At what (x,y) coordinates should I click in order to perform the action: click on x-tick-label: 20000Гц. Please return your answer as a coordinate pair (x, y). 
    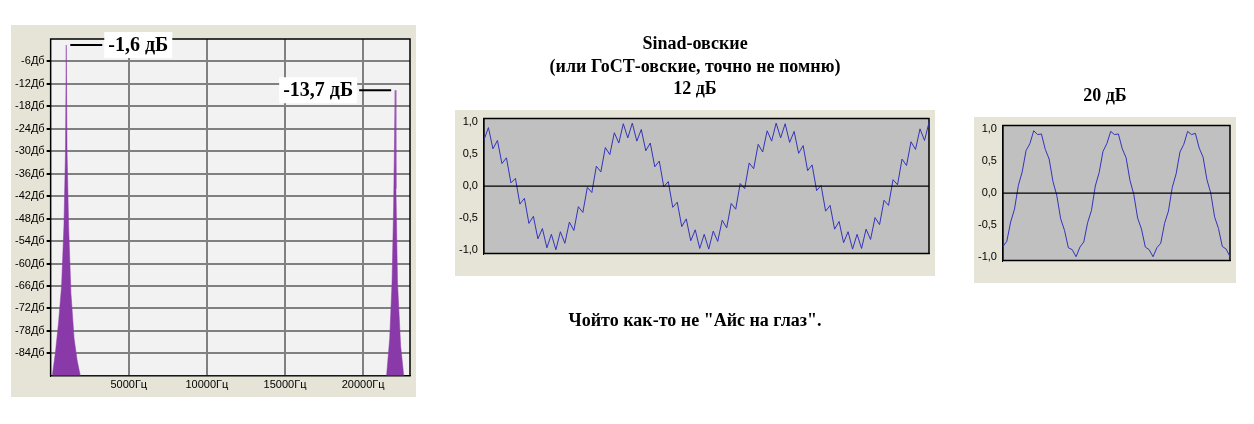
    Looking at the image, I should click on (363, 384).